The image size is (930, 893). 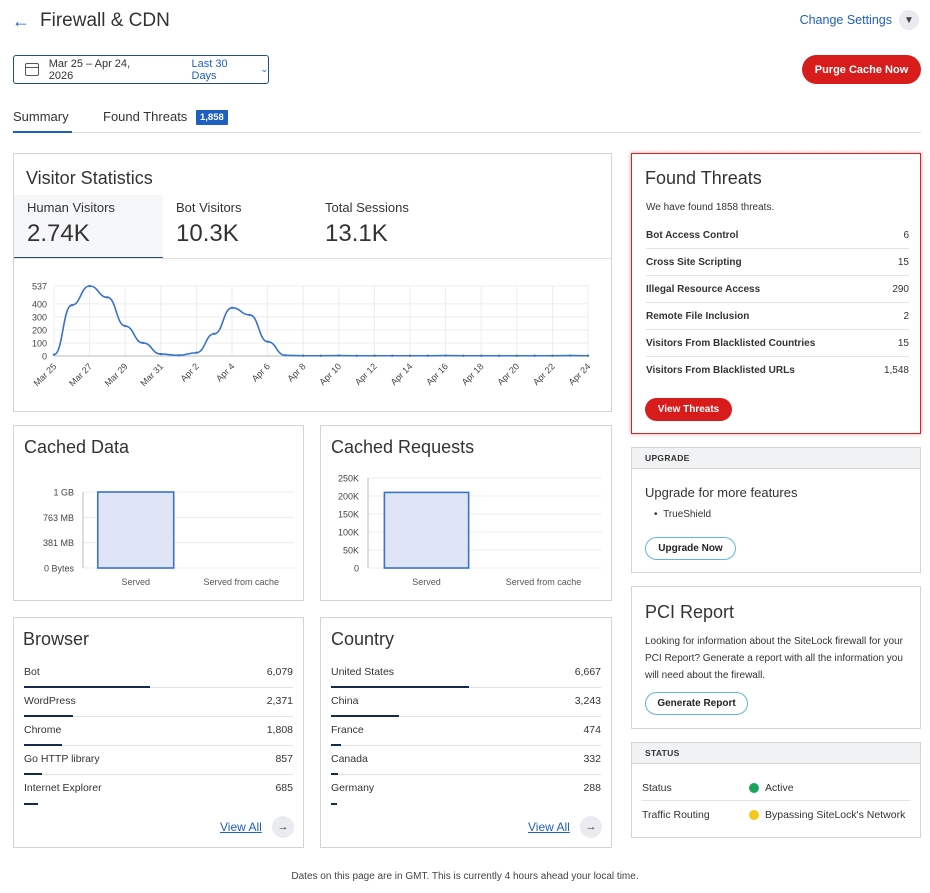 What do you see at coordinates (347, 730) in the screenshot?
I see `row-label: France` at bounding box center [347, 730].